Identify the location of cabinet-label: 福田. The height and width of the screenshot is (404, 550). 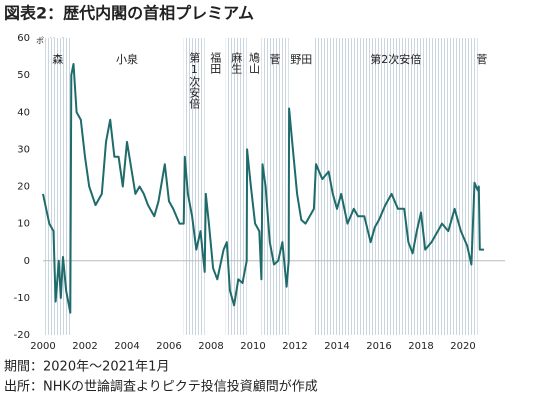
(215, 62).